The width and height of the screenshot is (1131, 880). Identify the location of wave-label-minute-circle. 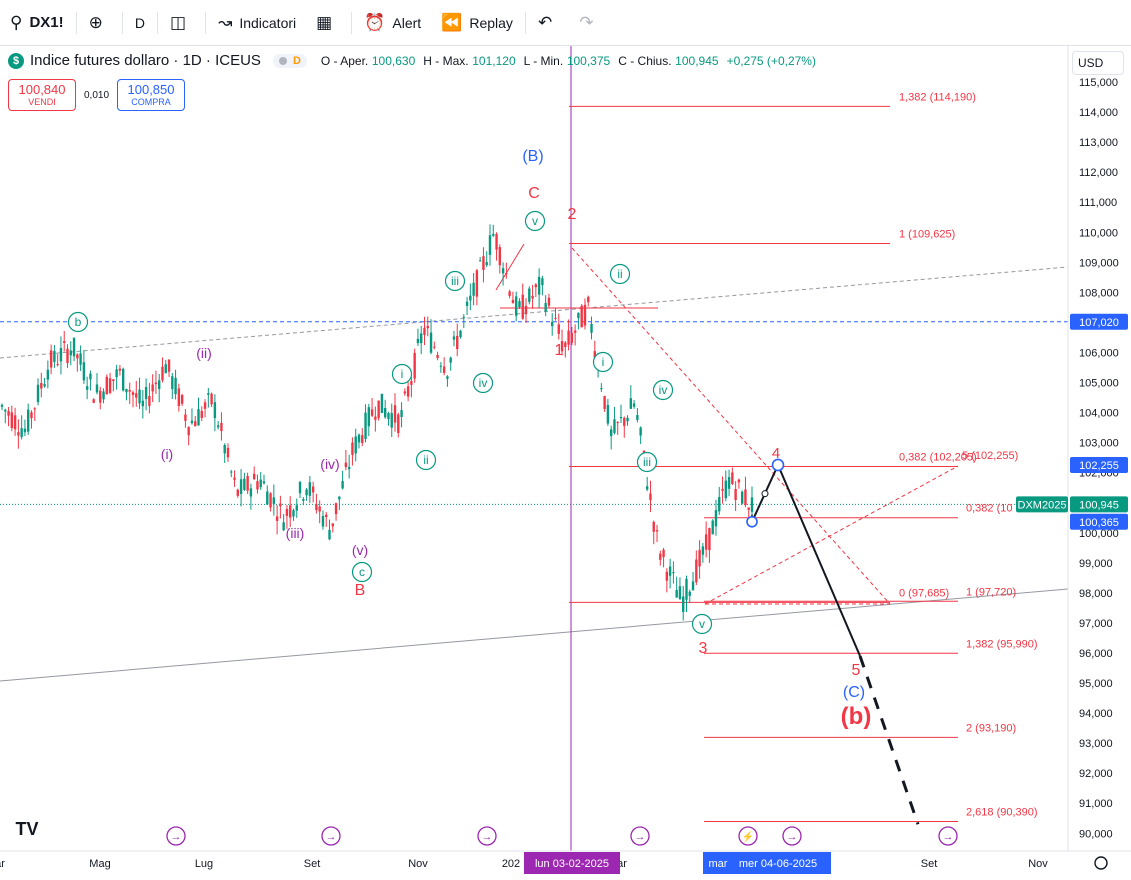
(402, 374).